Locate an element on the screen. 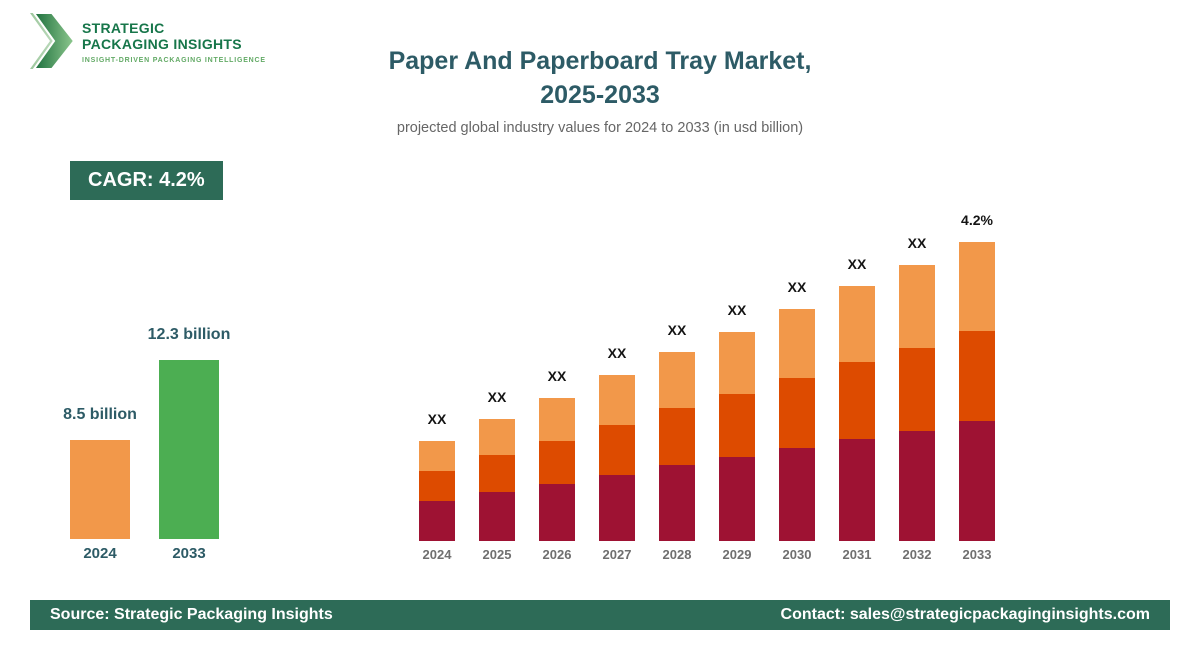  stacked-bar-column: XX 2028 is located at coordinates (677, 442).